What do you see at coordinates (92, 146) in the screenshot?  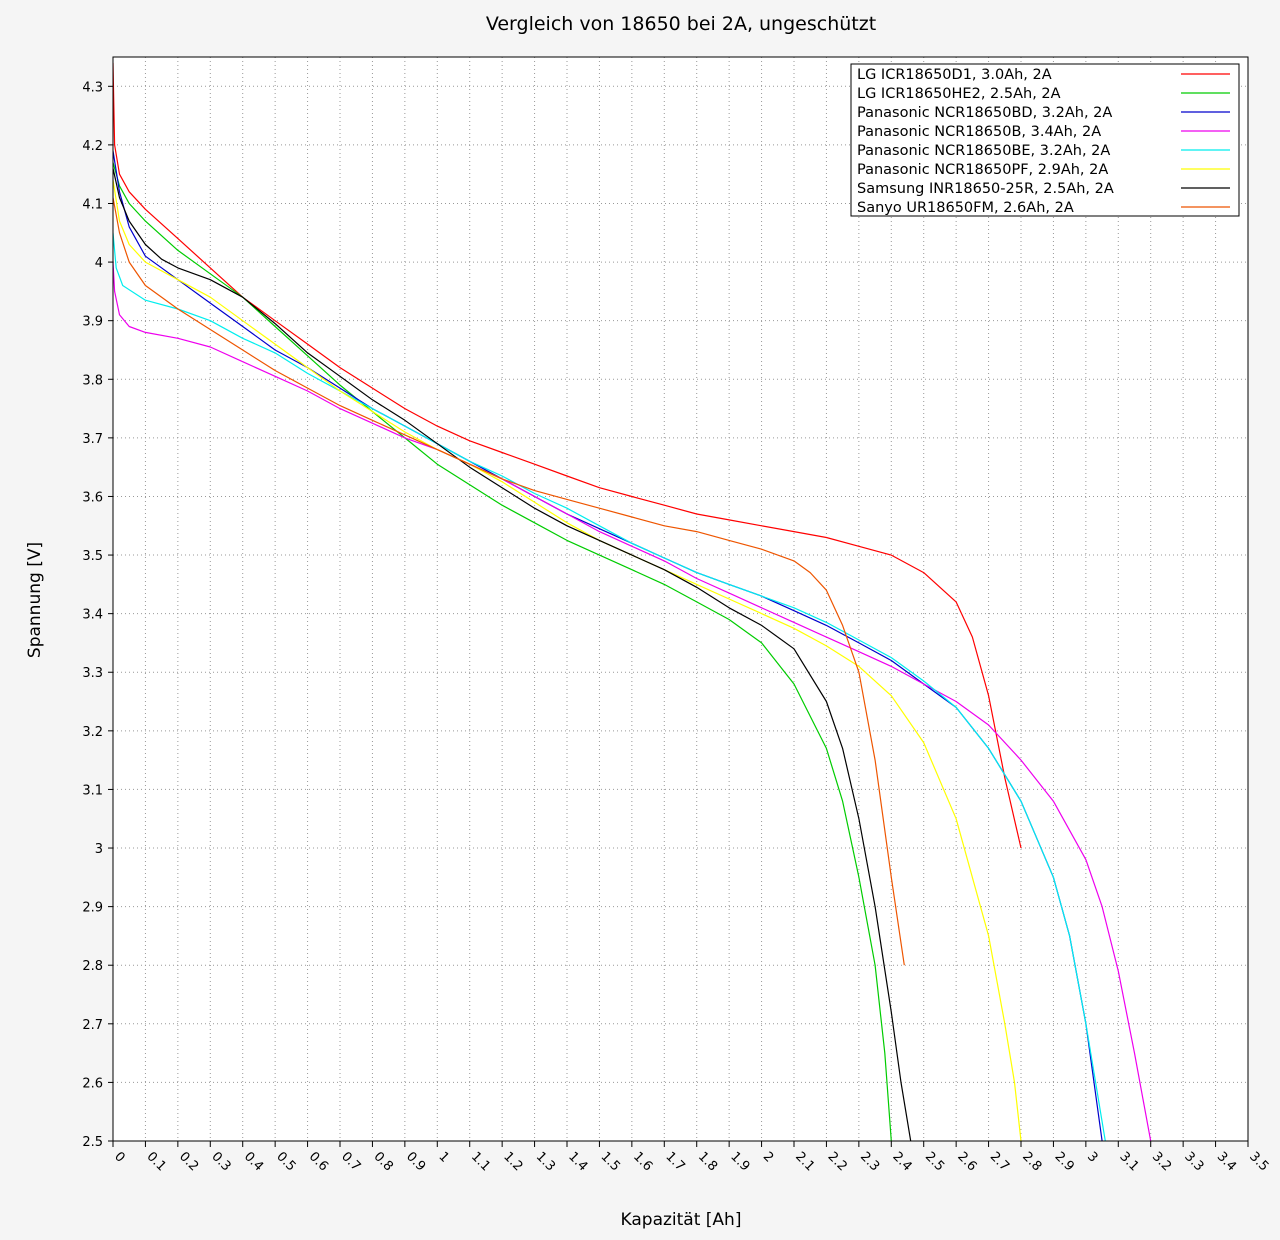 I see `y-tick-label: 4.2` at bounding box center [92, 146].